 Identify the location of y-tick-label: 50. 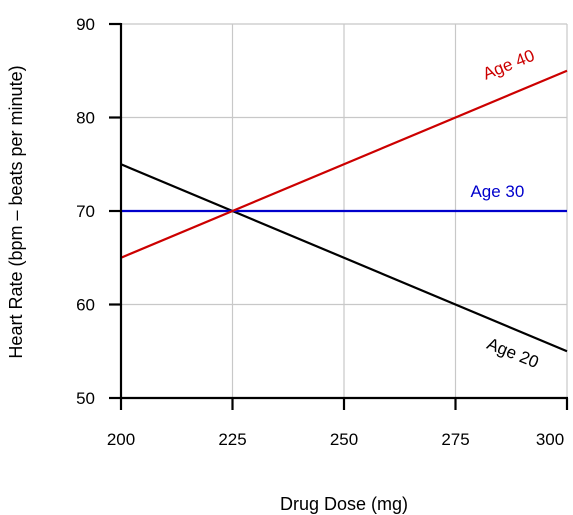
(85, 398).